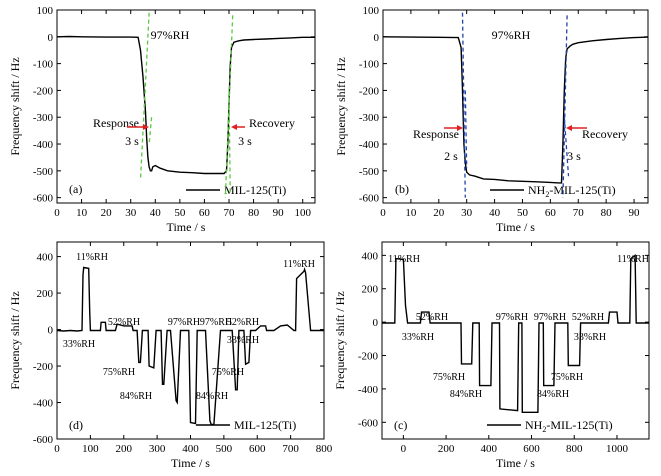 Image resolution: width=661 pixels, height=476 pixels. Describe the element at coordinates (45, 11) in the screenshot. I see `y-tick-label: 100` at that location.